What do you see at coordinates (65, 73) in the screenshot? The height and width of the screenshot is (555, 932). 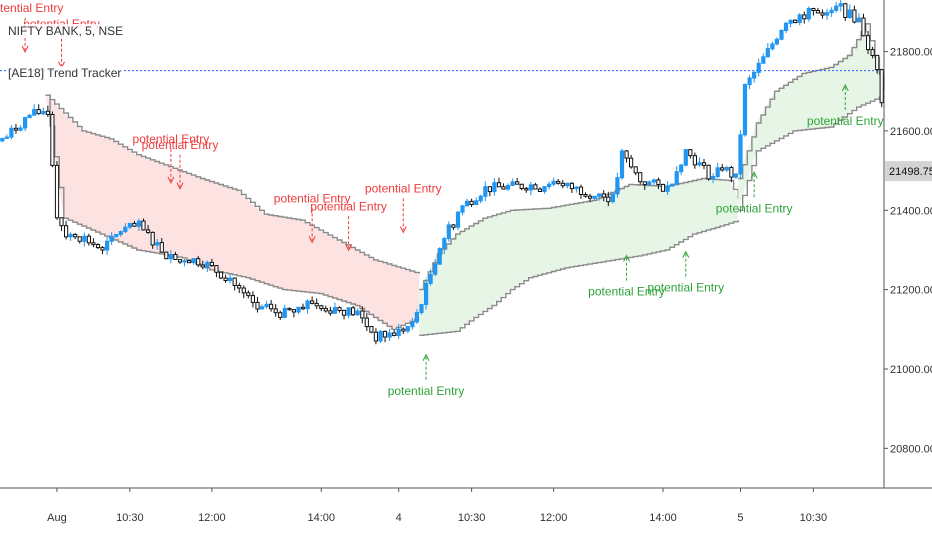 I see `indicator-legend: [AE18] Trend Tracker` at bounding box center [65, 73].